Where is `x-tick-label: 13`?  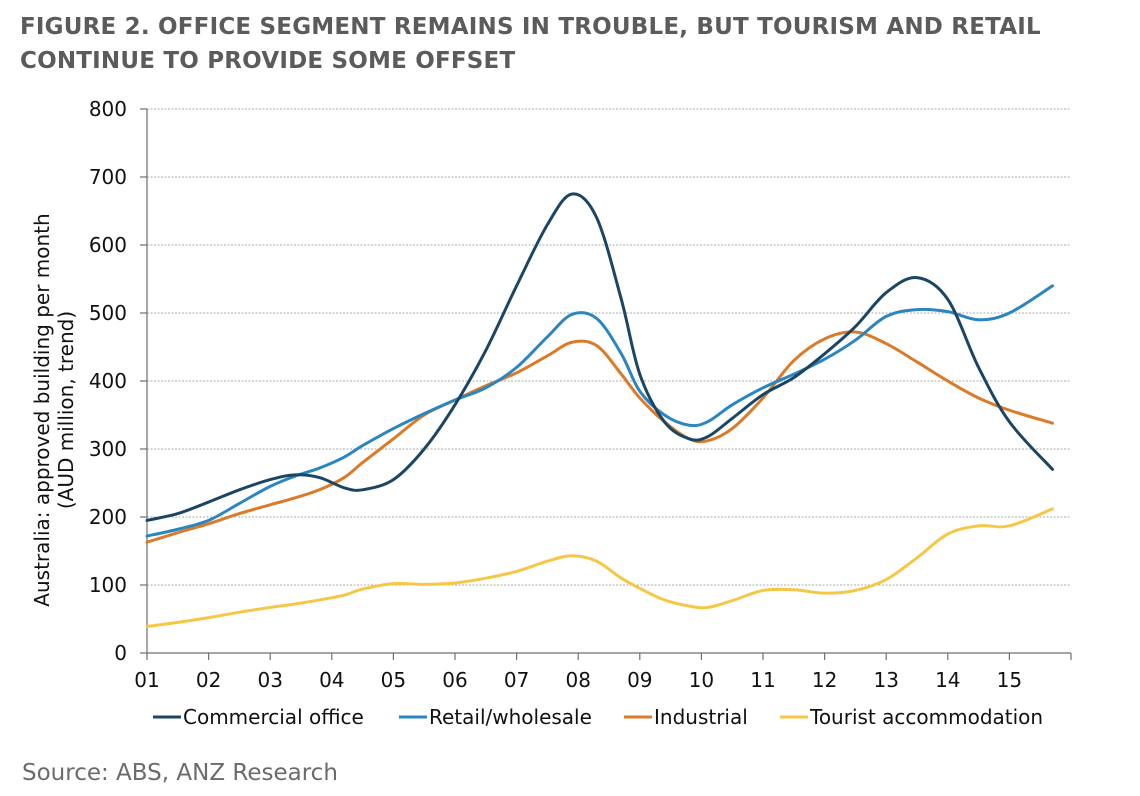
x-tick-label: 13 is located at coordinates (885, 680).